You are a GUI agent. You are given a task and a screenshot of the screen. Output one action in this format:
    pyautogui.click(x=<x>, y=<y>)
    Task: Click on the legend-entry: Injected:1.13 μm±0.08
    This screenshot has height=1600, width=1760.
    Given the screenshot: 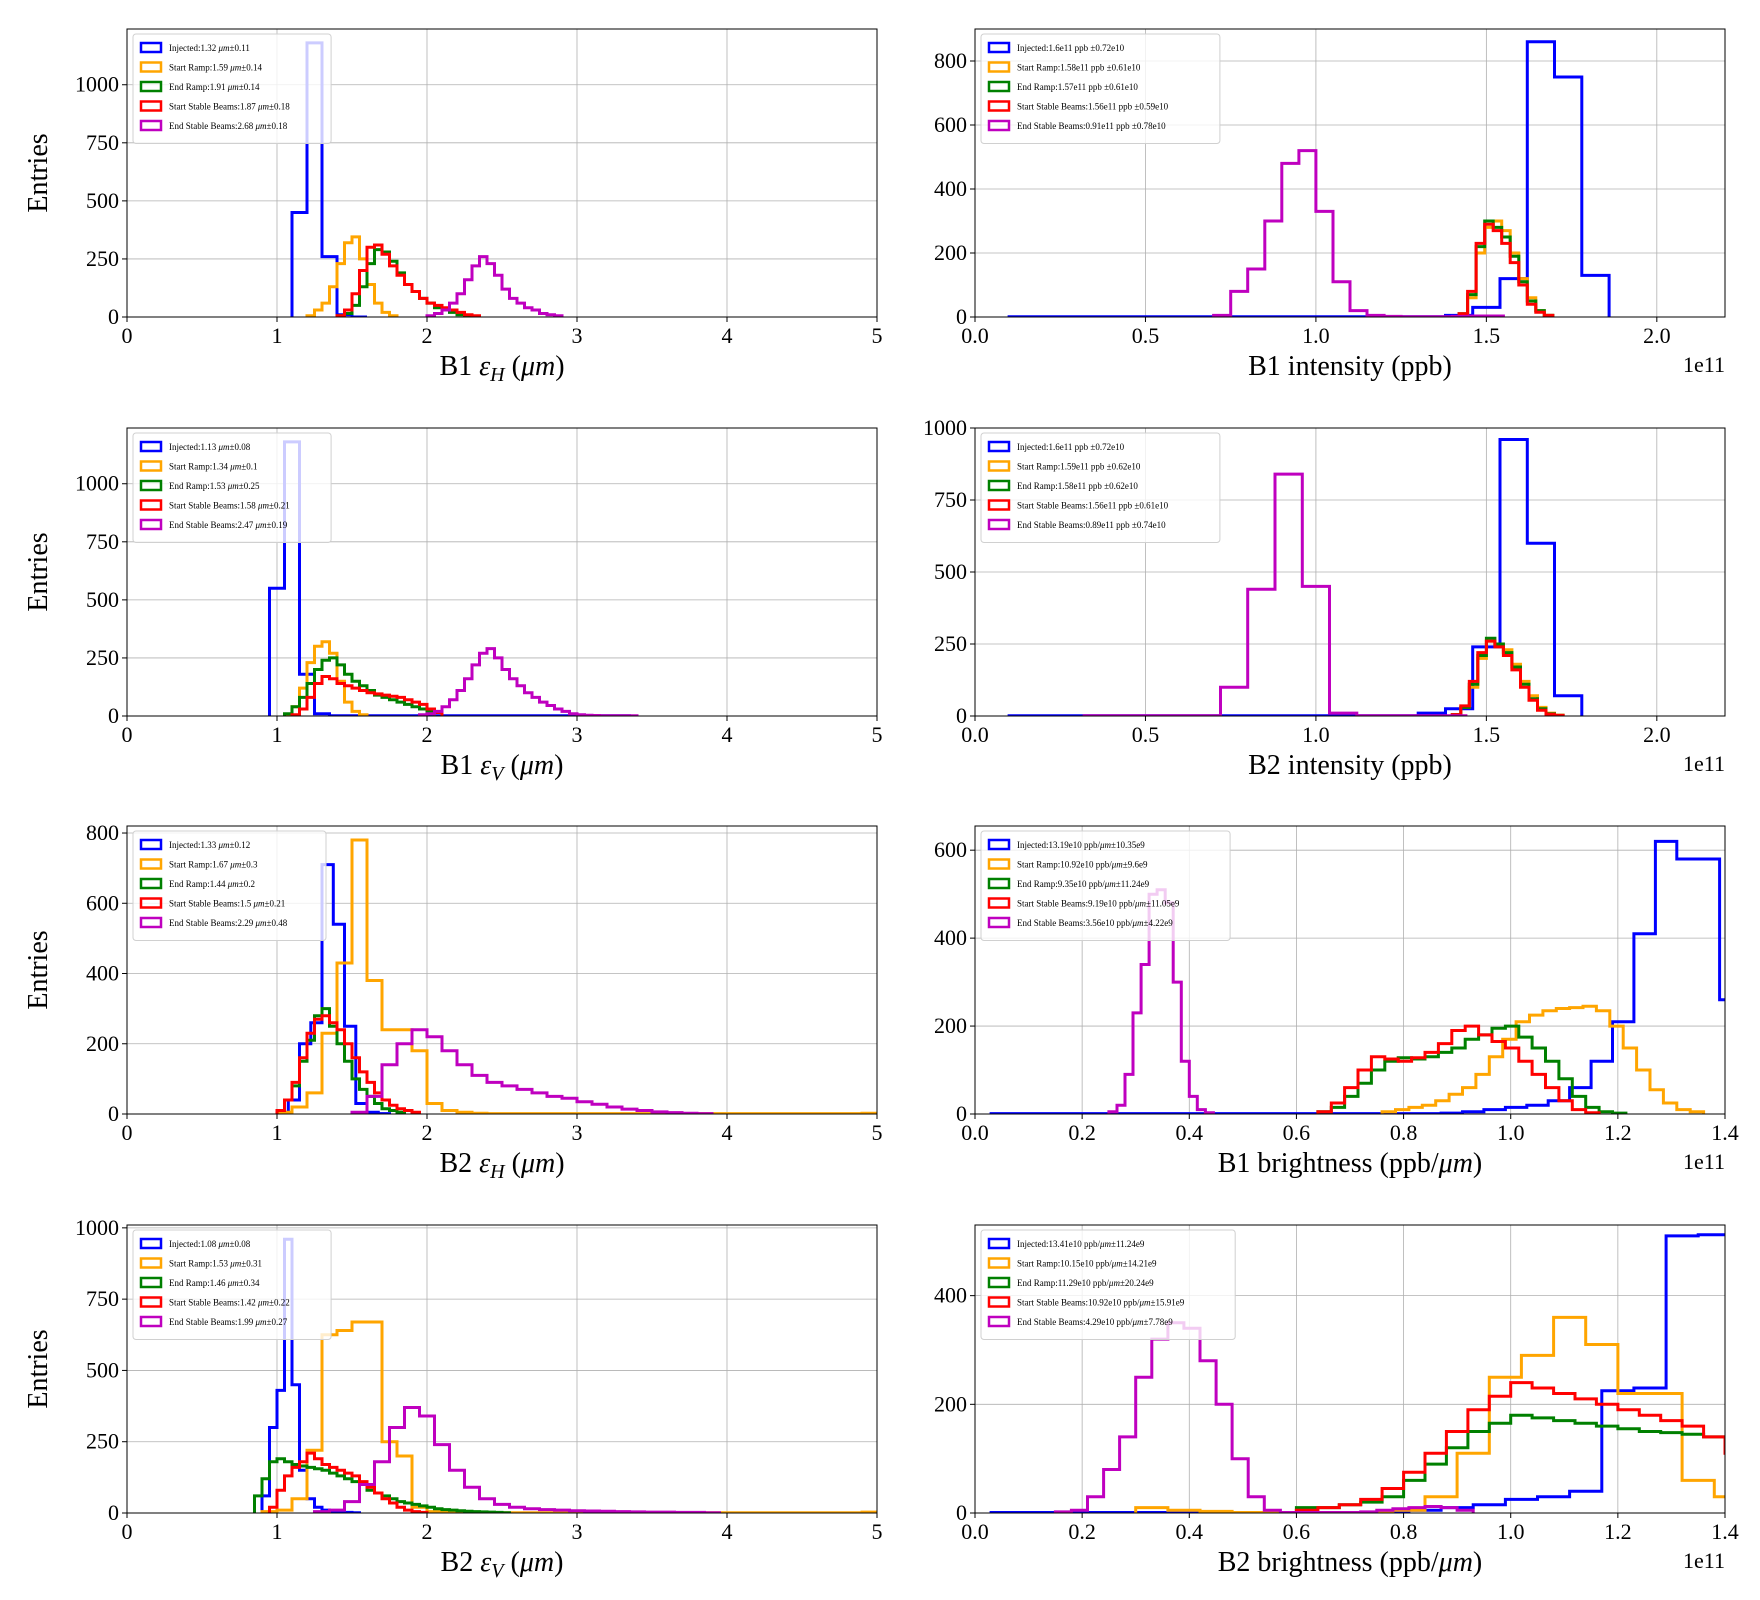 What is the action you would take?
    pyautogui.click(x=210, y=447)
    